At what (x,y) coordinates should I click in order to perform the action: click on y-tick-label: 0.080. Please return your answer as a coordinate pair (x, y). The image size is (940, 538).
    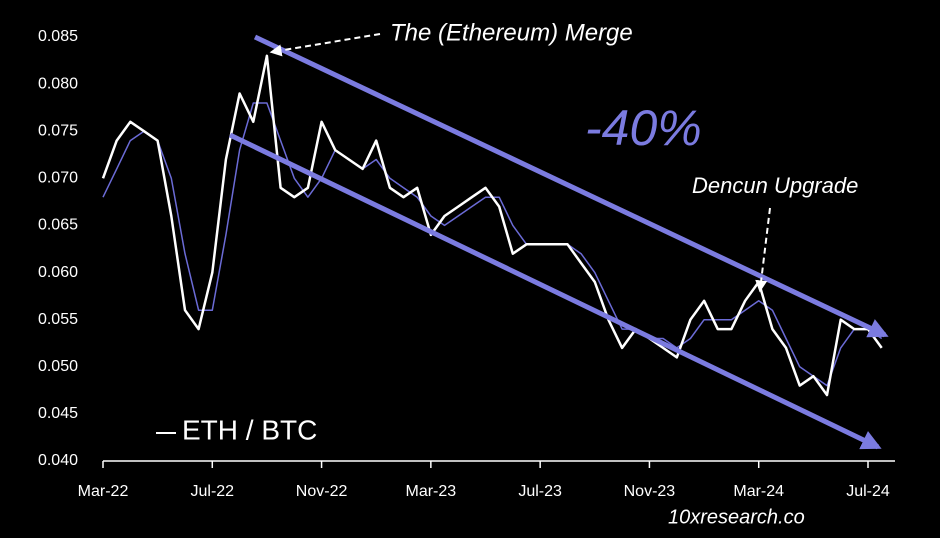
    Looking at the image, I should click on (58, 83).